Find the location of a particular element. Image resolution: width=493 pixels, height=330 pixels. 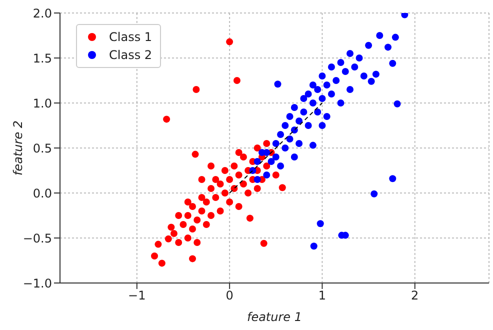

y-axis-title: feature 2 is located at coordinates (18, 148).